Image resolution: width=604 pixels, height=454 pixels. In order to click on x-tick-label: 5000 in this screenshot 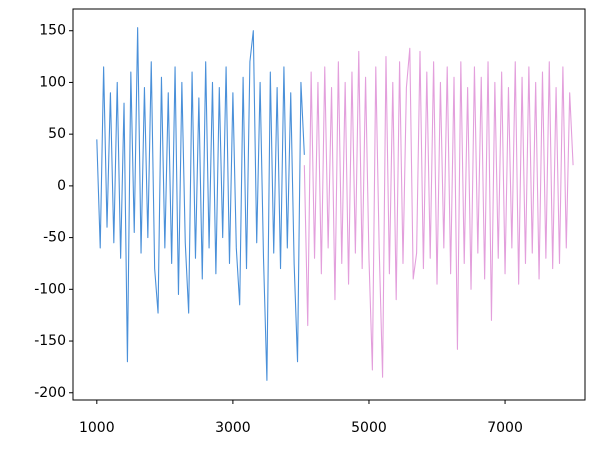, I will do `click(369, 428)`.